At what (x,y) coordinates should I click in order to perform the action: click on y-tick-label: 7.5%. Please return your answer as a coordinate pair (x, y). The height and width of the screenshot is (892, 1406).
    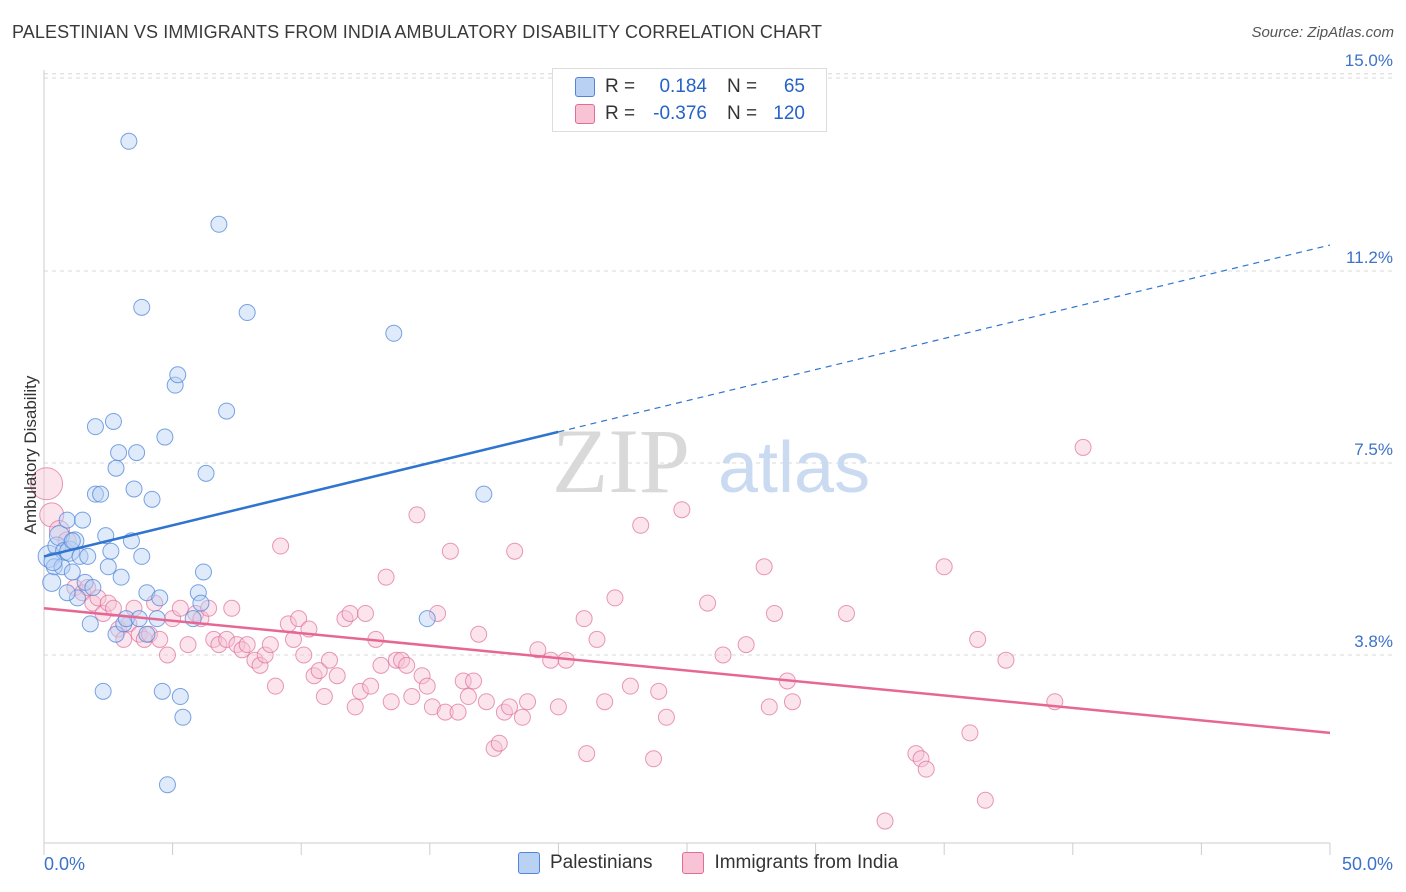
    Looking at the image, I should click on (1373, 449).